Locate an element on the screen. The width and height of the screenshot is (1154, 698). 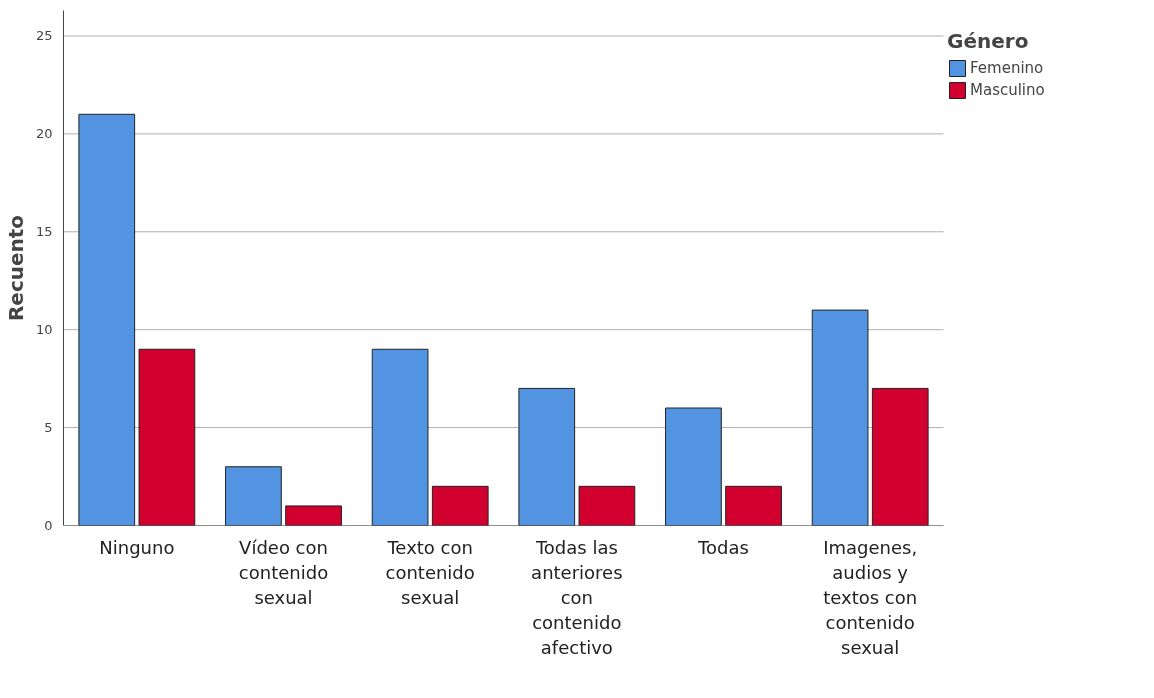
y-tick-label: 0 is located at coordinates (48, 525).